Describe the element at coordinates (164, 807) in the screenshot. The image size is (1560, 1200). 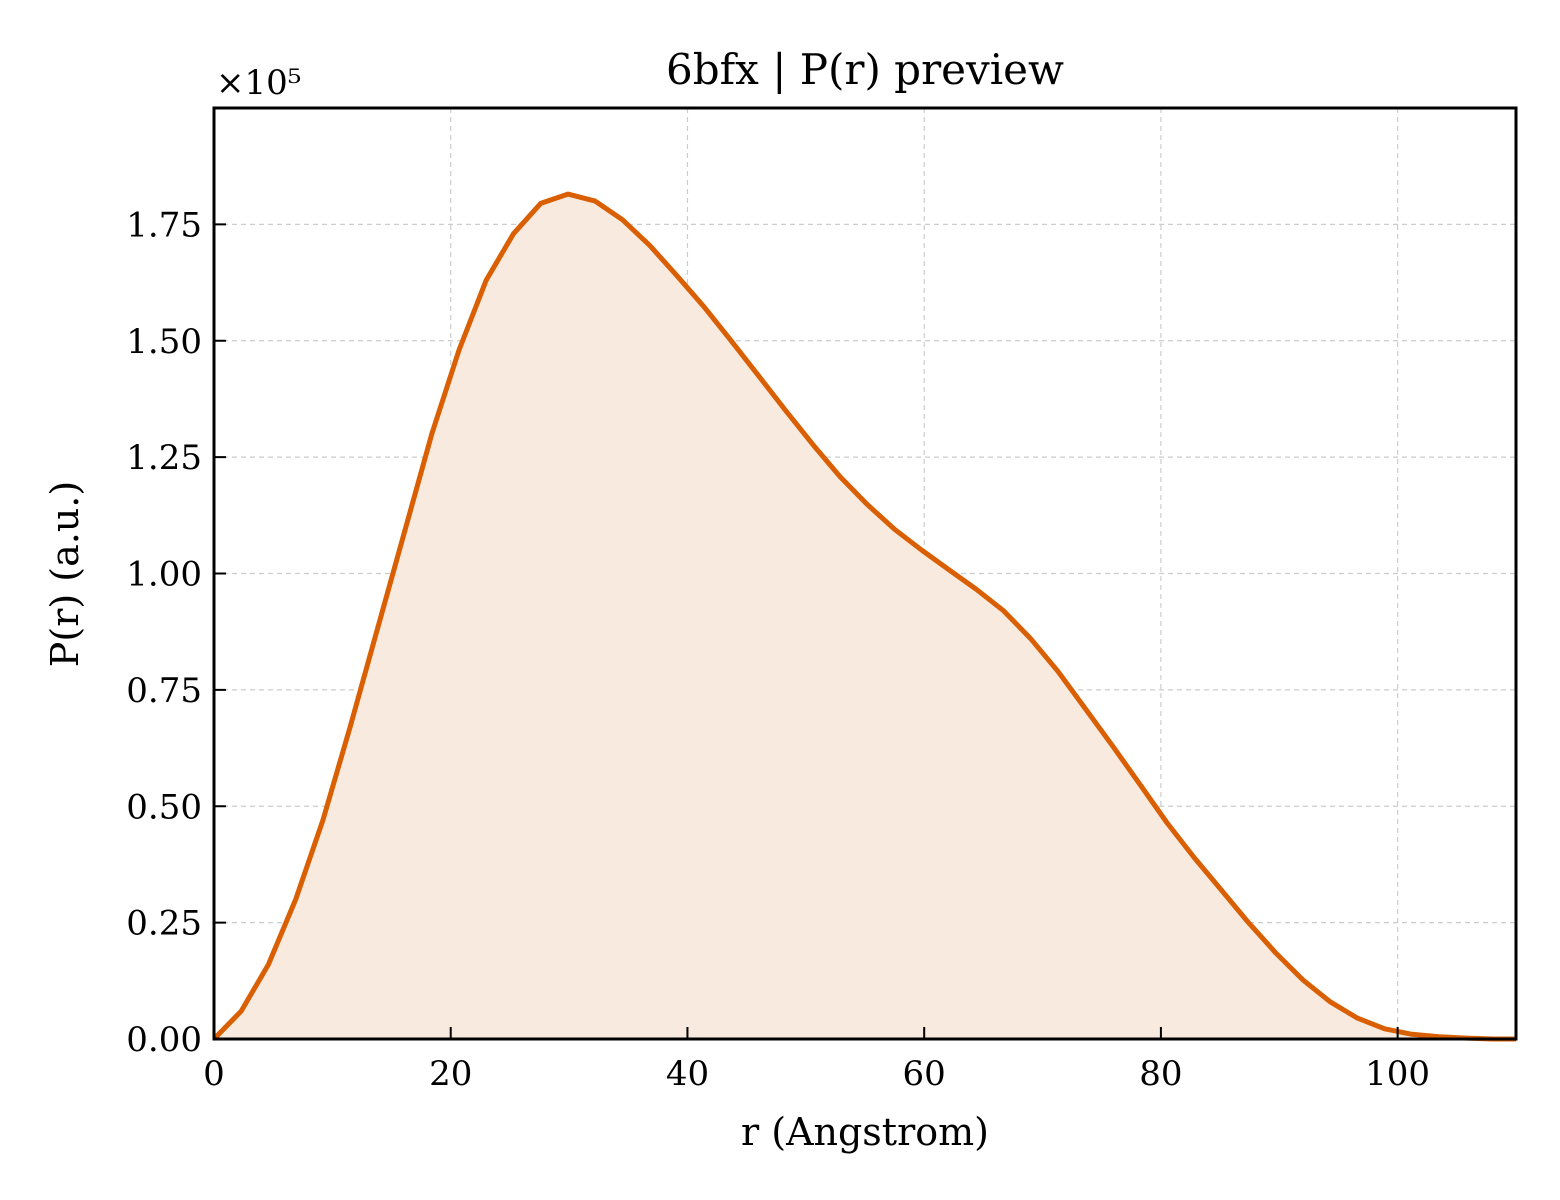
I see `y-tick-label: 0.50` at that location.